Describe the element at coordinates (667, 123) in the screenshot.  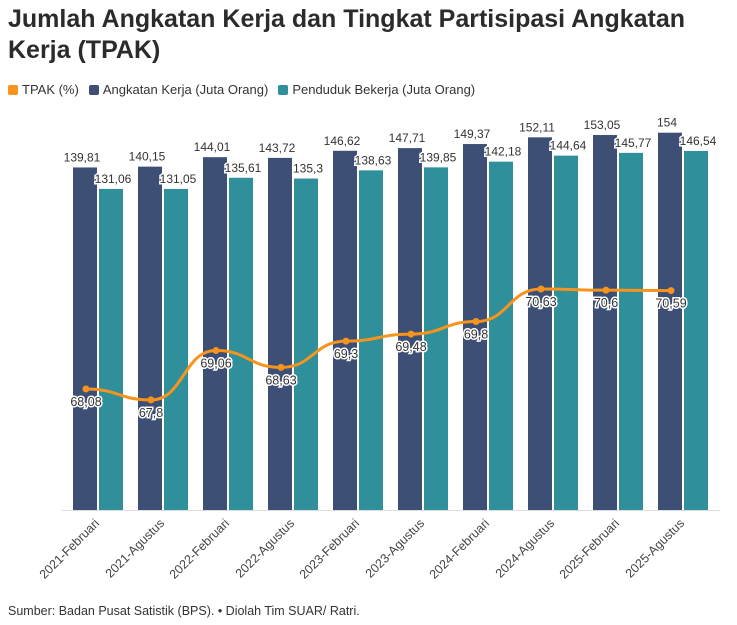
I see `data-label-angkatan: 154` at that location.